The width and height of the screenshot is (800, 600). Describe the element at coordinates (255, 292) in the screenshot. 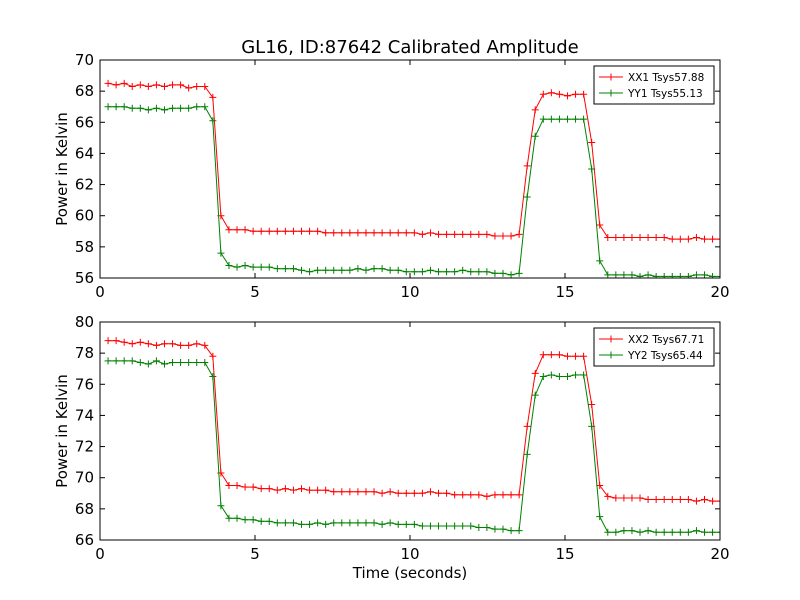

I see `x-tick-label: 5` at that location.